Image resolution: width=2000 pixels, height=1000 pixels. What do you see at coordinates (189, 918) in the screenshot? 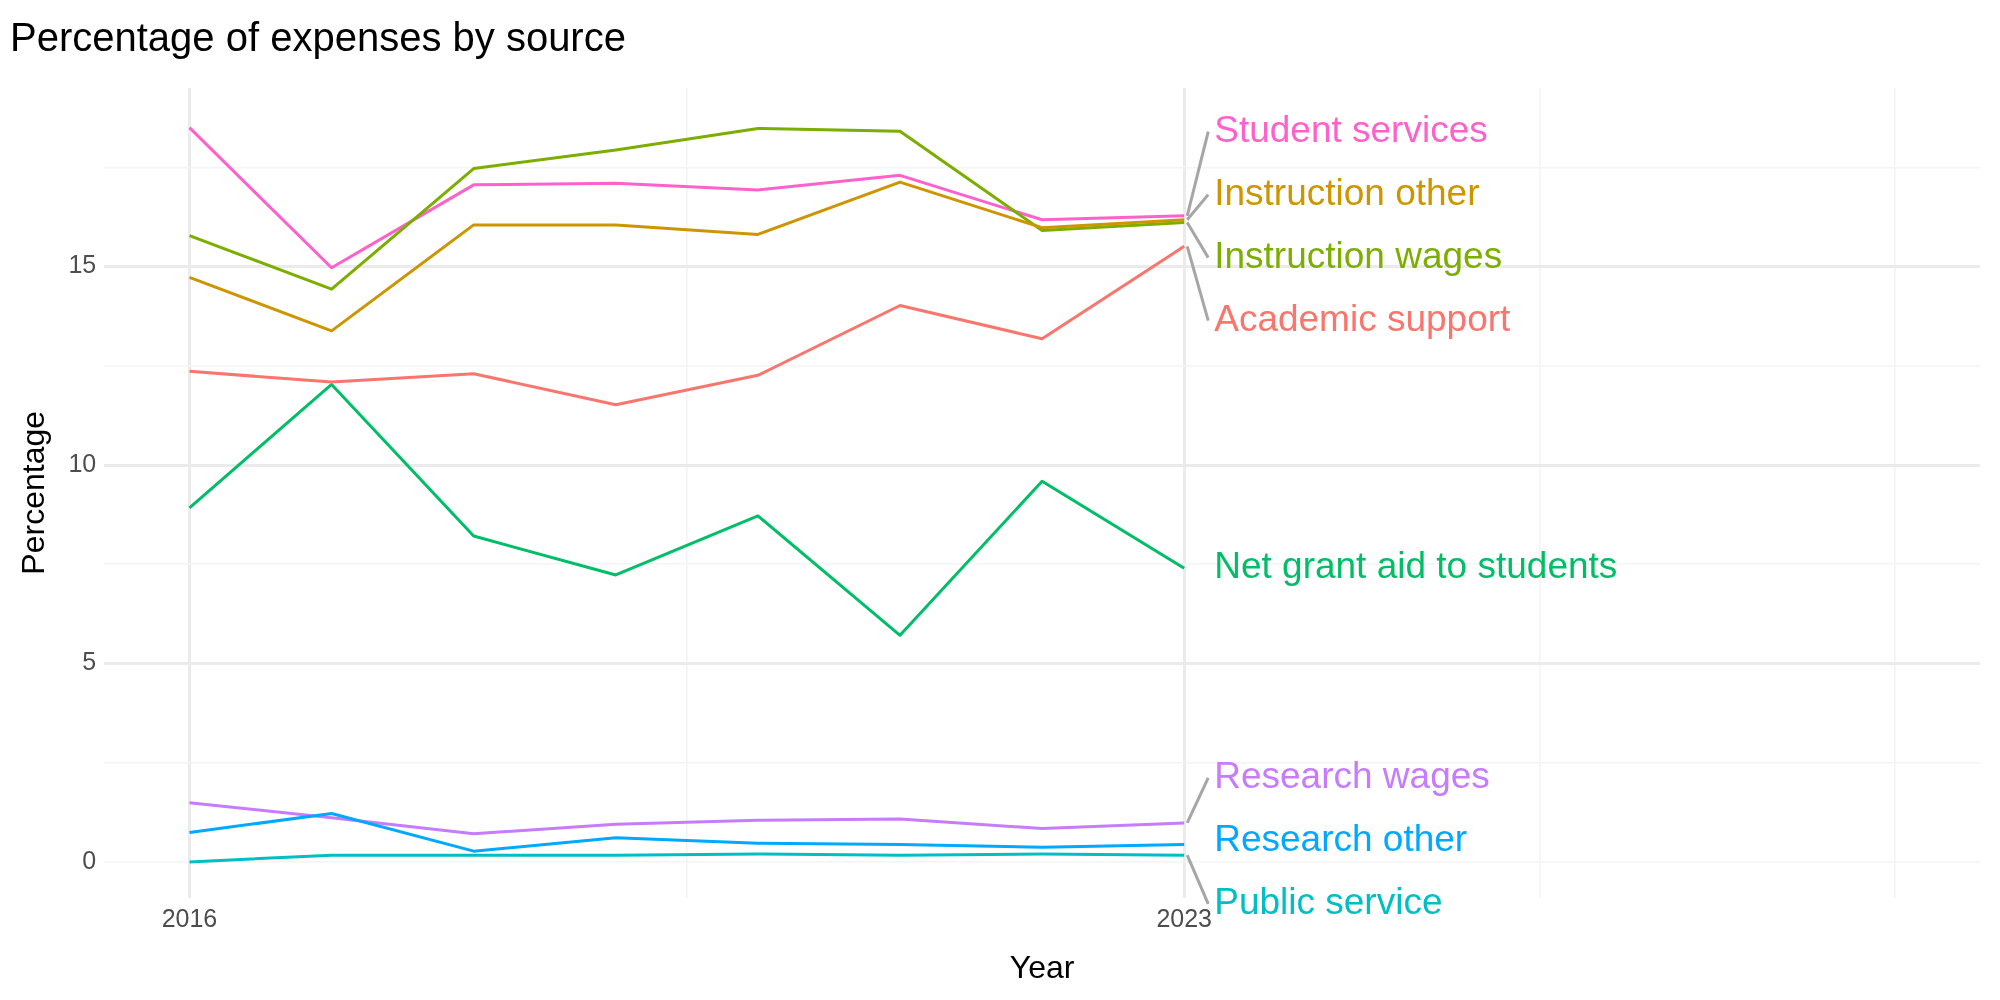
I see `x-tick-label: 2016` at bounding box center [189, 918].